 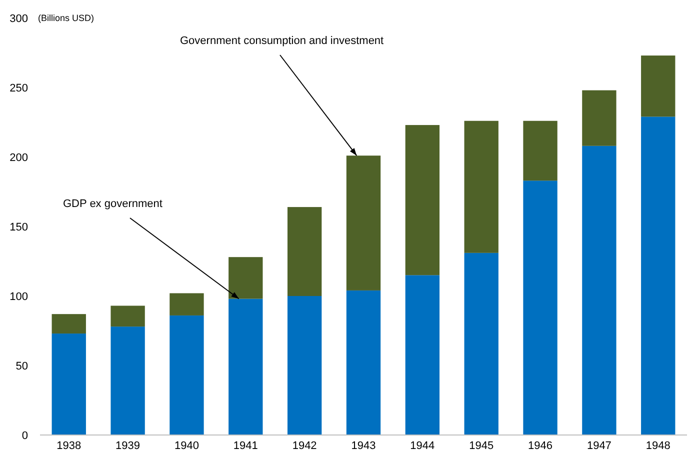 What do you see at coordinates (19, 18) in the screenshot?
I see `y-tick-label: 300` at bounding box center [19, 18].